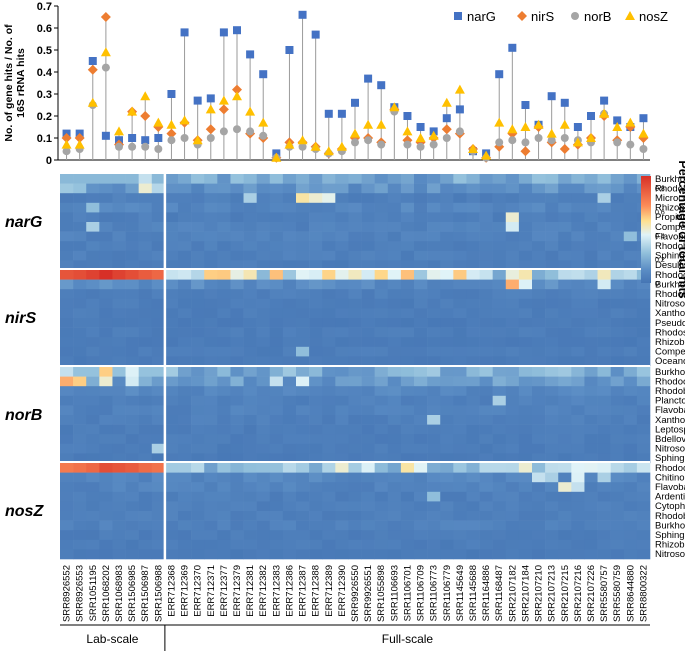  What do you see at coordinates (670, 487) in the screenshot?
I see `row-label: Flavobacteriales` at bounding box center [670, 487].